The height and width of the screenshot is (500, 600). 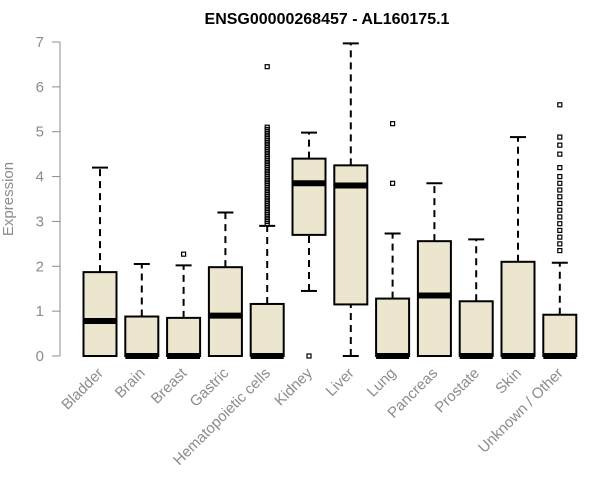 What do you see at coordinates (40, 266) in the screenshot?
I see `y-tick-label: 2` at bounding box center [40, 266].